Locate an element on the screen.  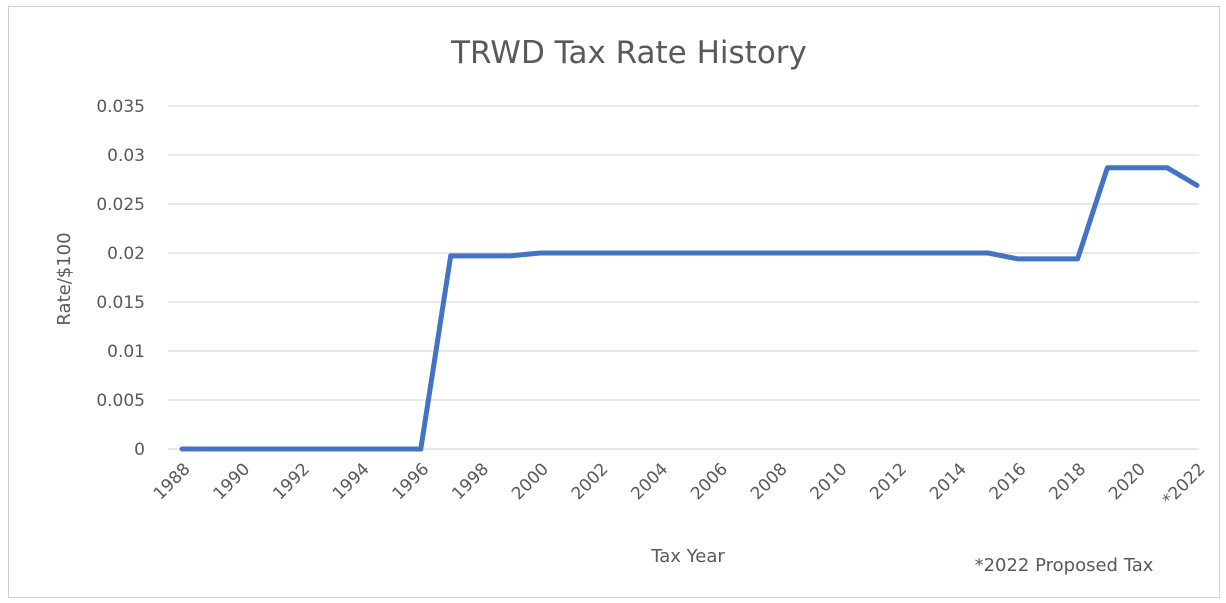
x-tick-label: 2016 is located at coordinates (1008, 481).